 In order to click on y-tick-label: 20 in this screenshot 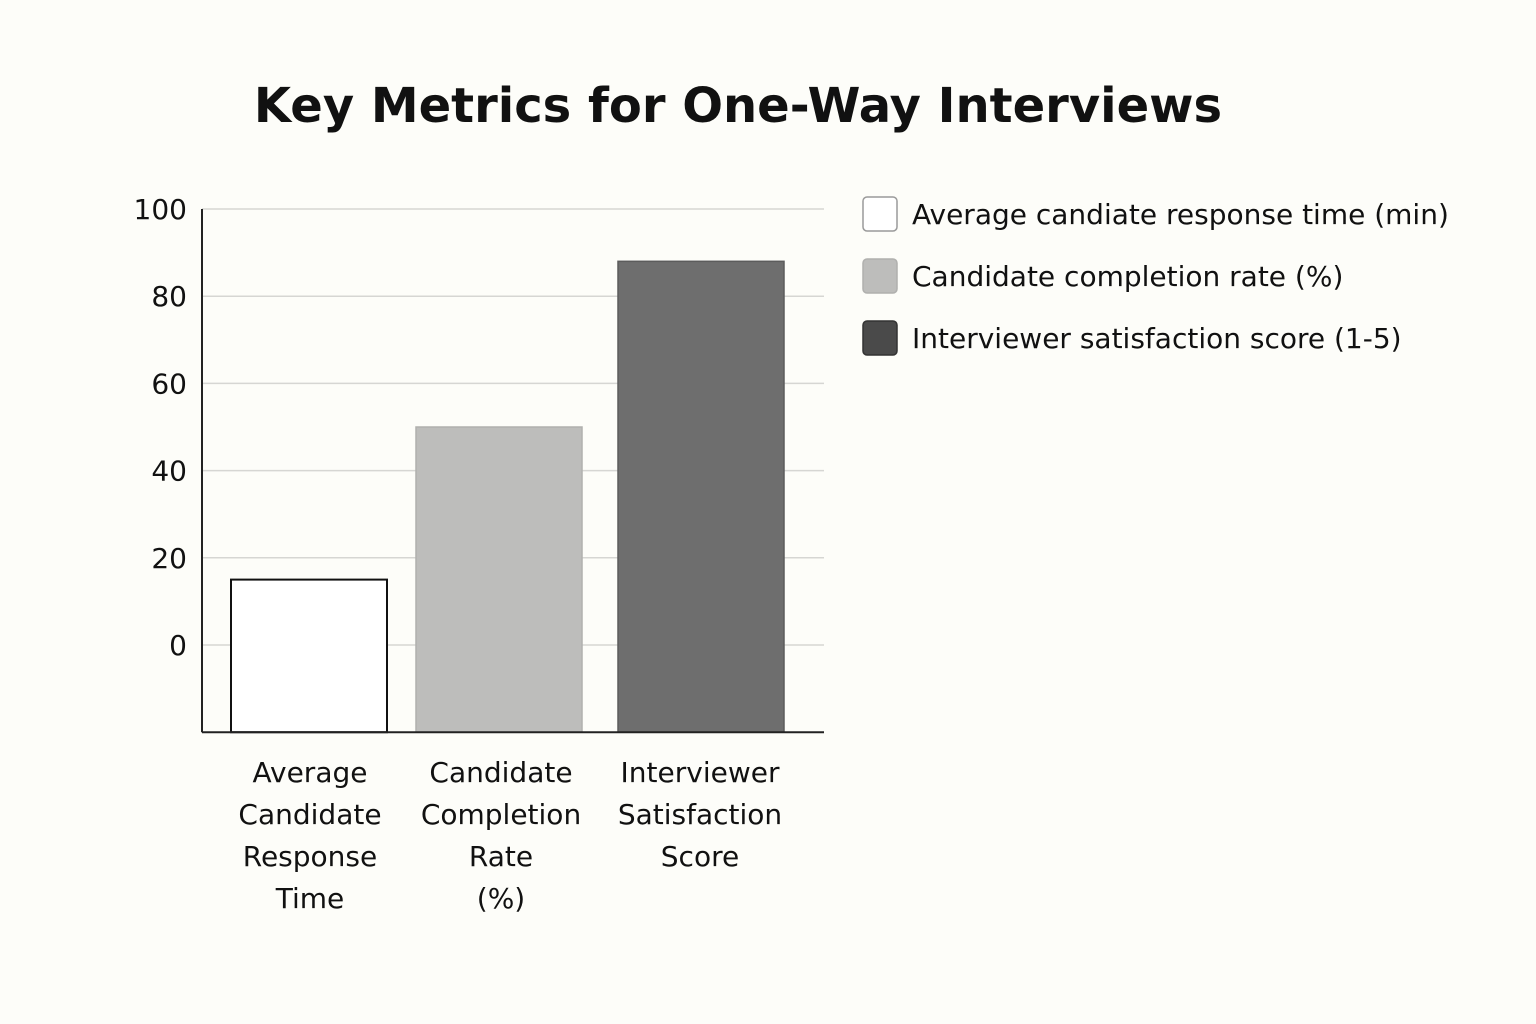, I will do `click(169, 558)`.